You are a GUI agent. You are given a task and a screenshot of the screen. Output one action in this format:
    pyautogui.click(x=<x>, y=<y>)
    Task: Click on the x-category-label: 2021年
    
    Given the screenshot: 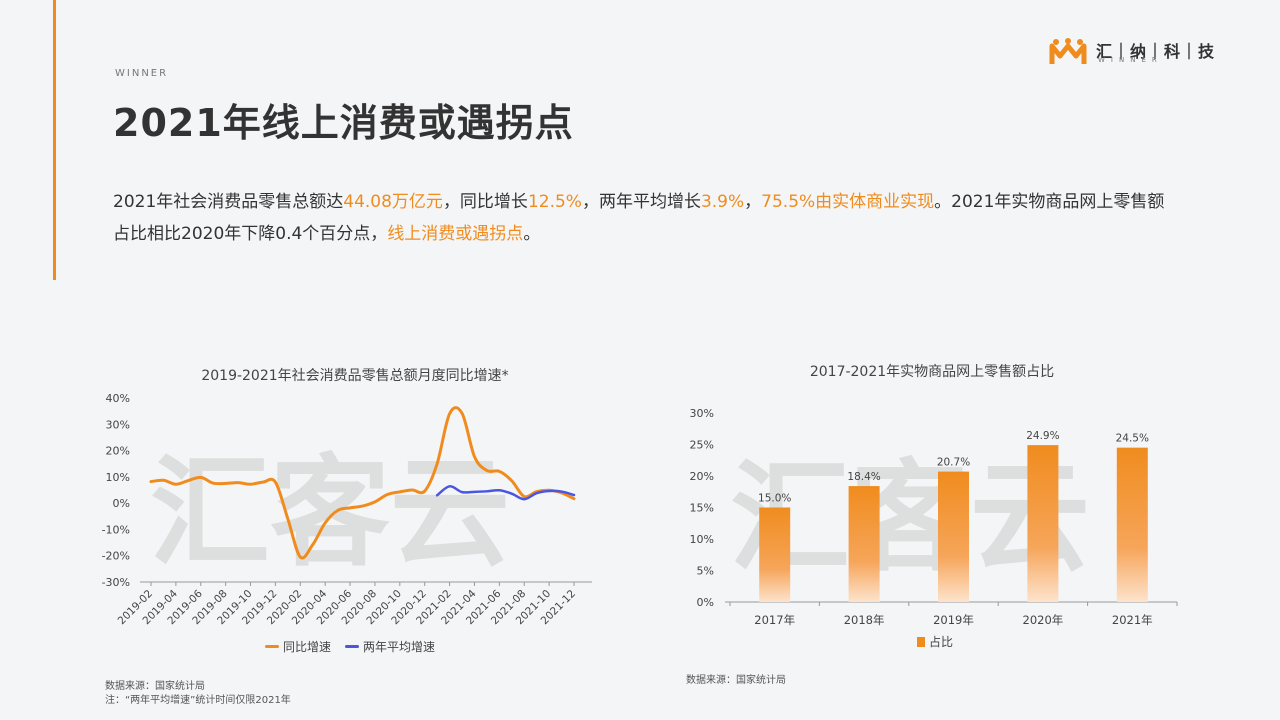 What is the action you would take?
    pyautogui.click(x=1132, y=620)
    